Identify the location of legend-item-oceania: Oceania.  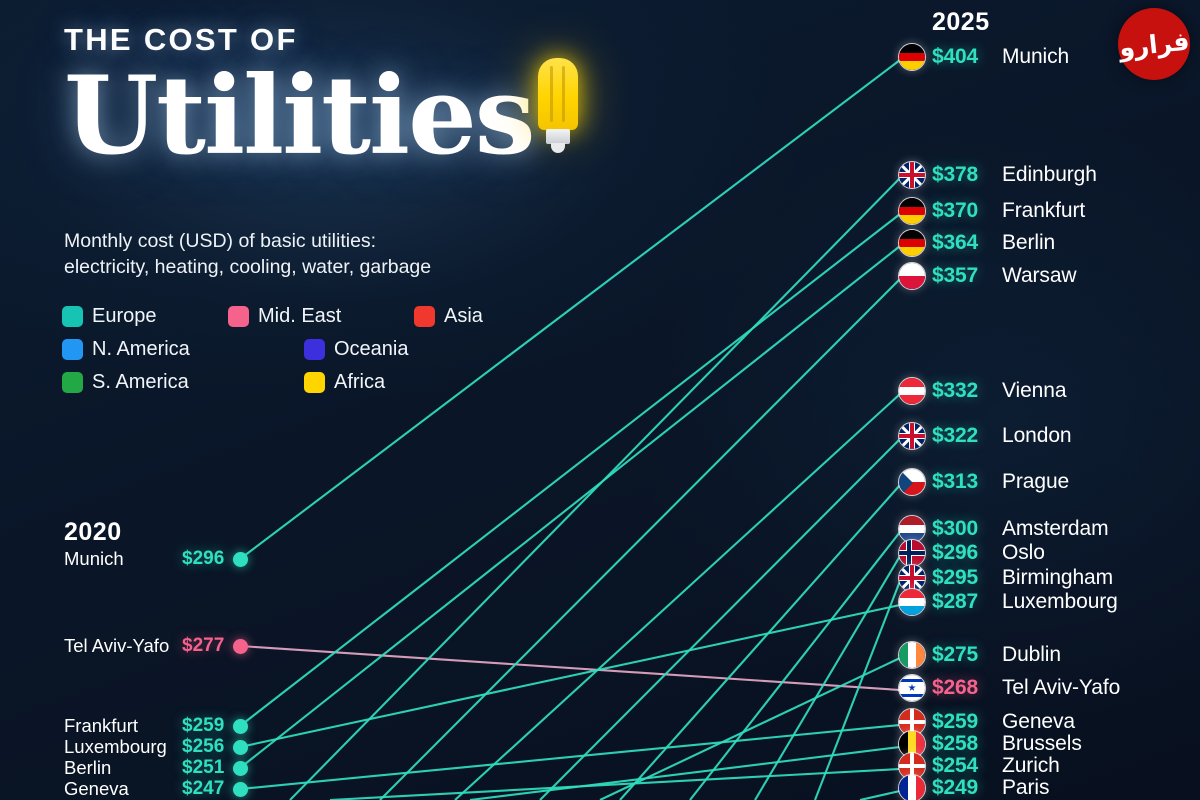
(356, 349).